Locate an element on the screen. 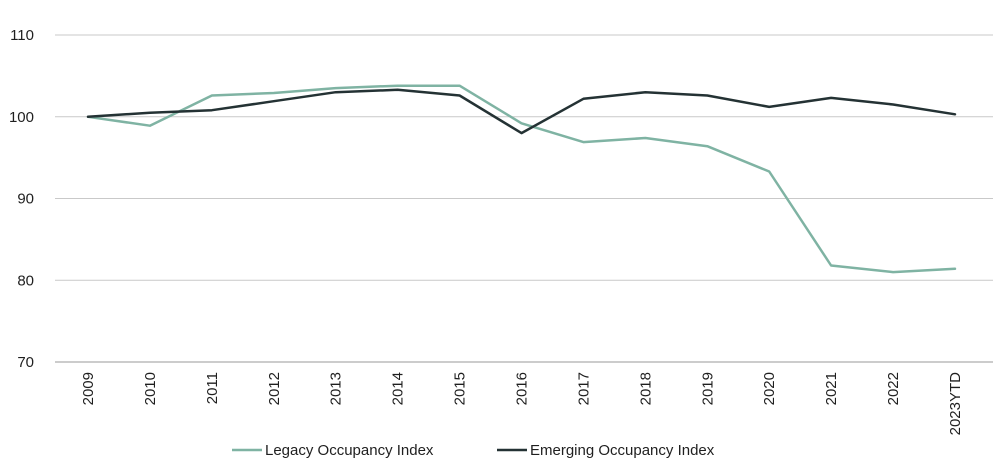 The width and height of the screenshot is (1000, 475). x-tick-label: 2014 is located at coordinates (398, 388).